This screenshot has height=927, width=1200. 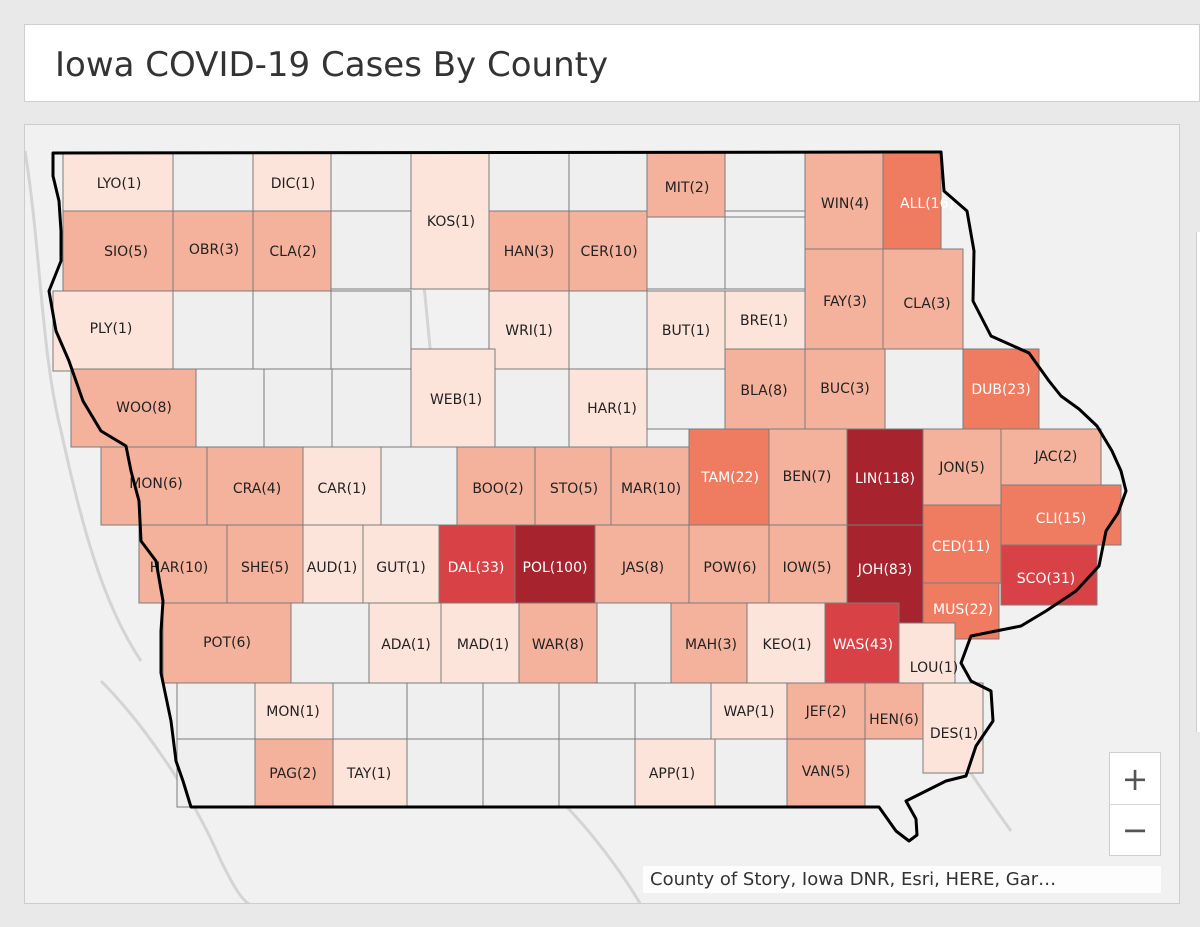 I want to click on county-pol-polygon, so click(x=555, y=564).